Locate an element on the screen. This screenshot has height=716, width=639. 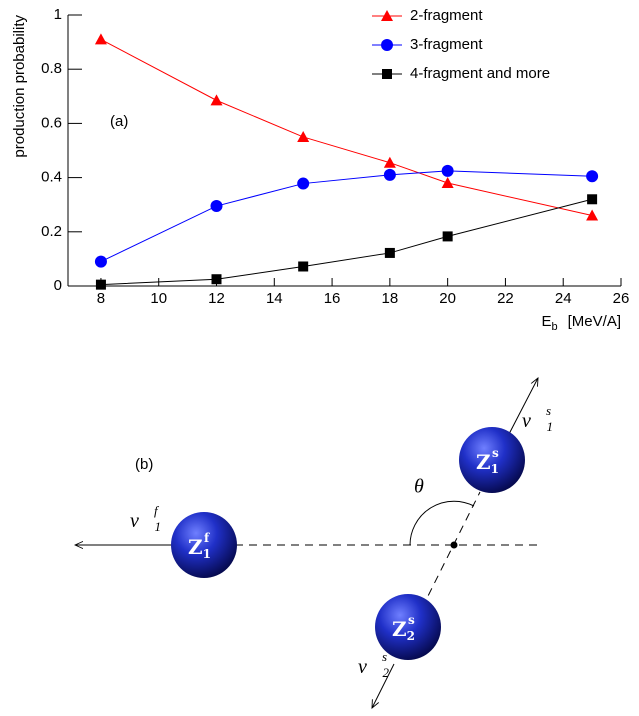
y-tick-label: 0.4 is located at coordinates (51, 177).